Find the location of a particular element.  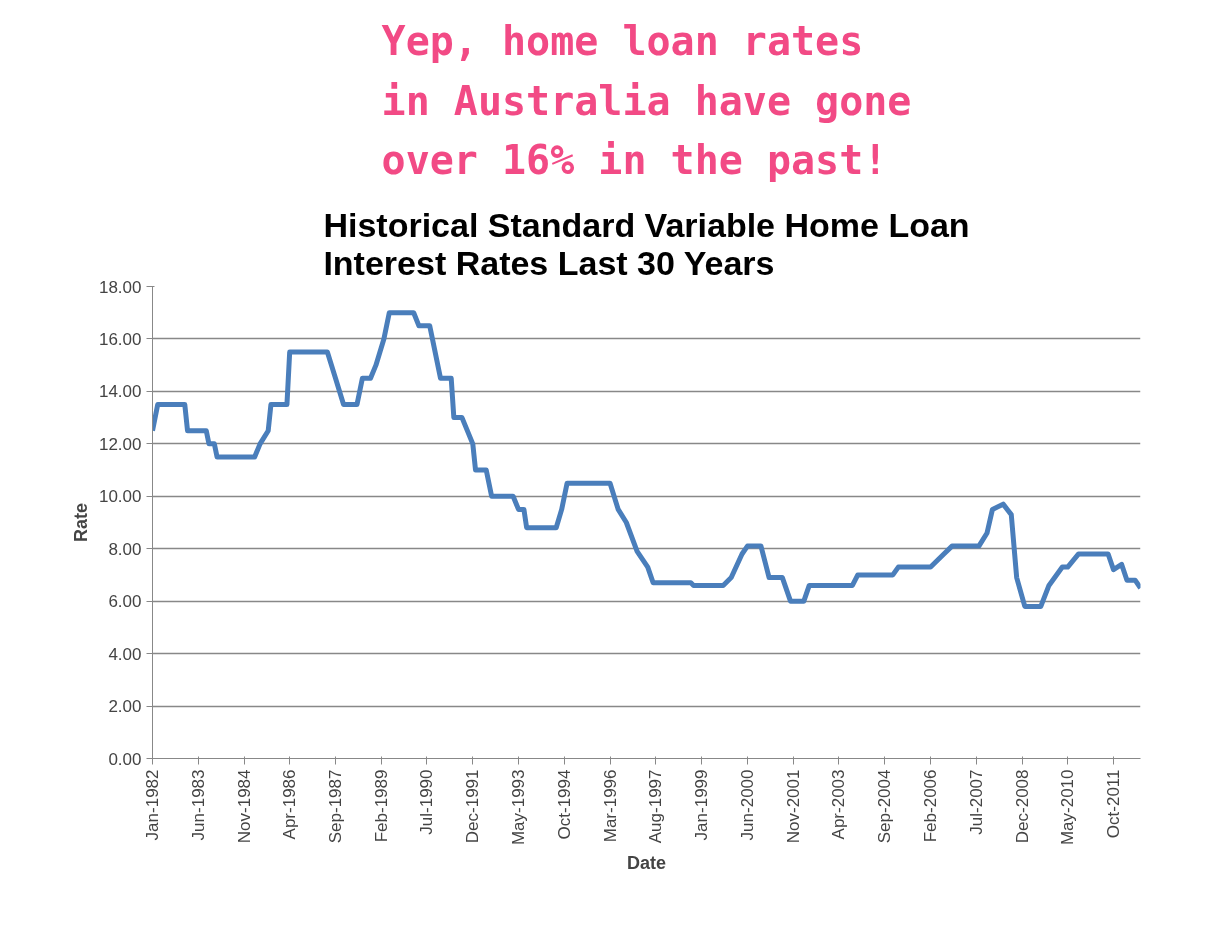

y-tick-label: 10.00 is located at coordinates (120, 497).